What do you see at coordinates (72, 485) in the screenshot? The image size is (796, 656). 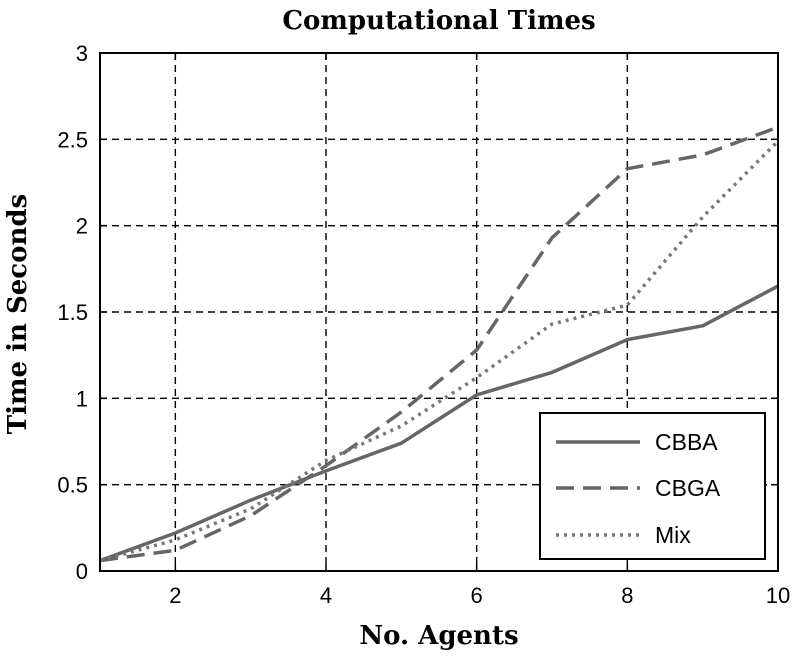 I see `y-tick-label: 0.5` at bounding box center [72, 485].